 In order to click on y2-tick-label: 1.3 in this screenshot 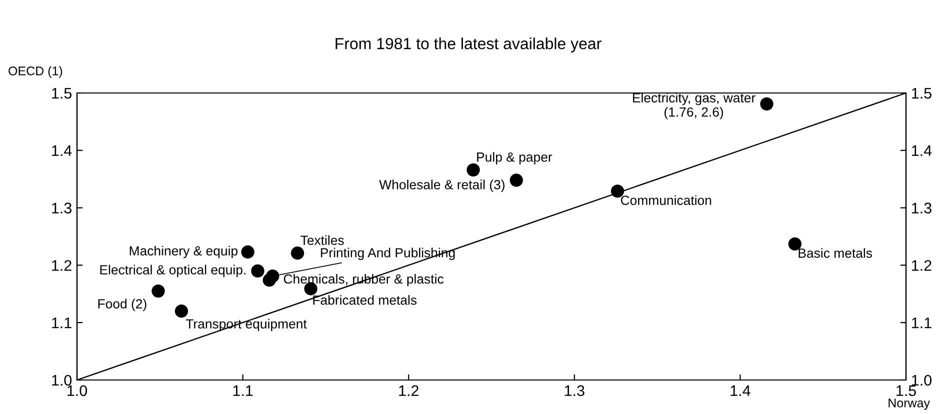, I will do `click(922, 208)`.